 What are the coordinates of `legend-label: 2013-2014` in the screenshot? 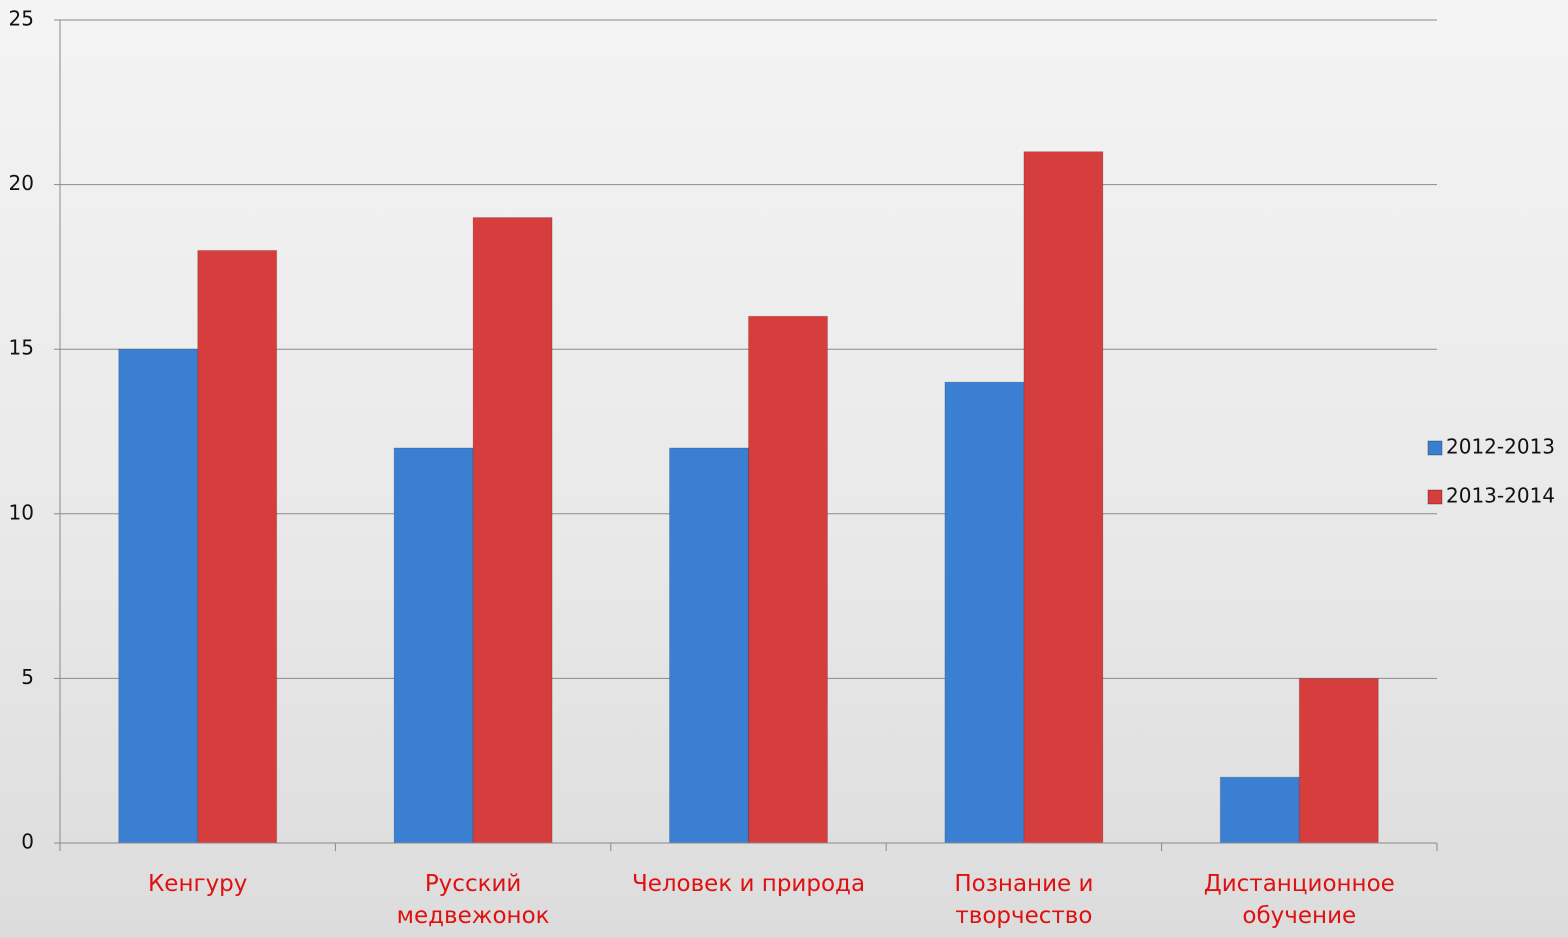 It's located at (1500, 496).